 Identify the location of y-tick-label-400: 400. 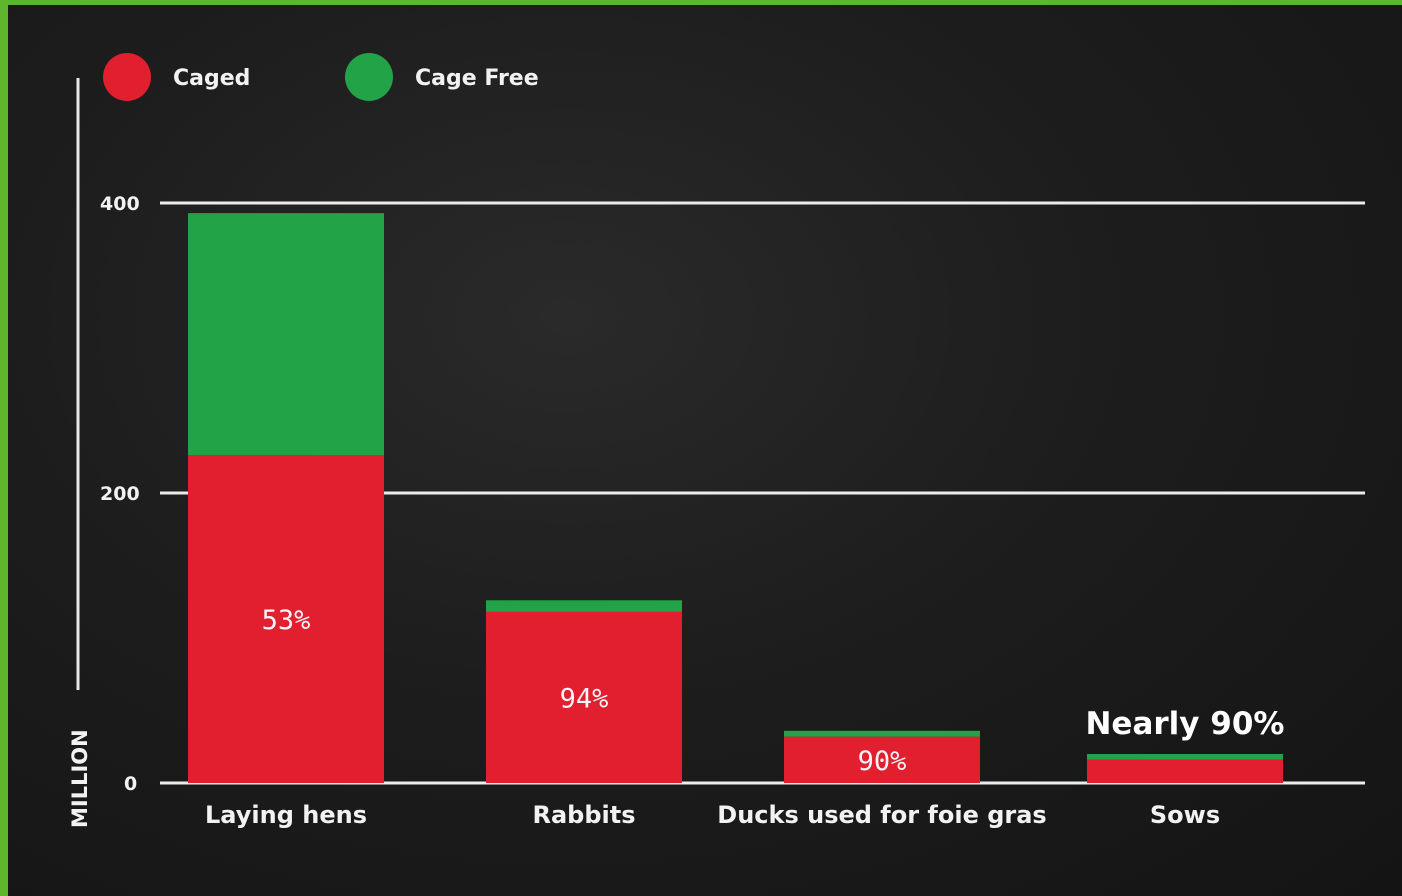
(120, 204).